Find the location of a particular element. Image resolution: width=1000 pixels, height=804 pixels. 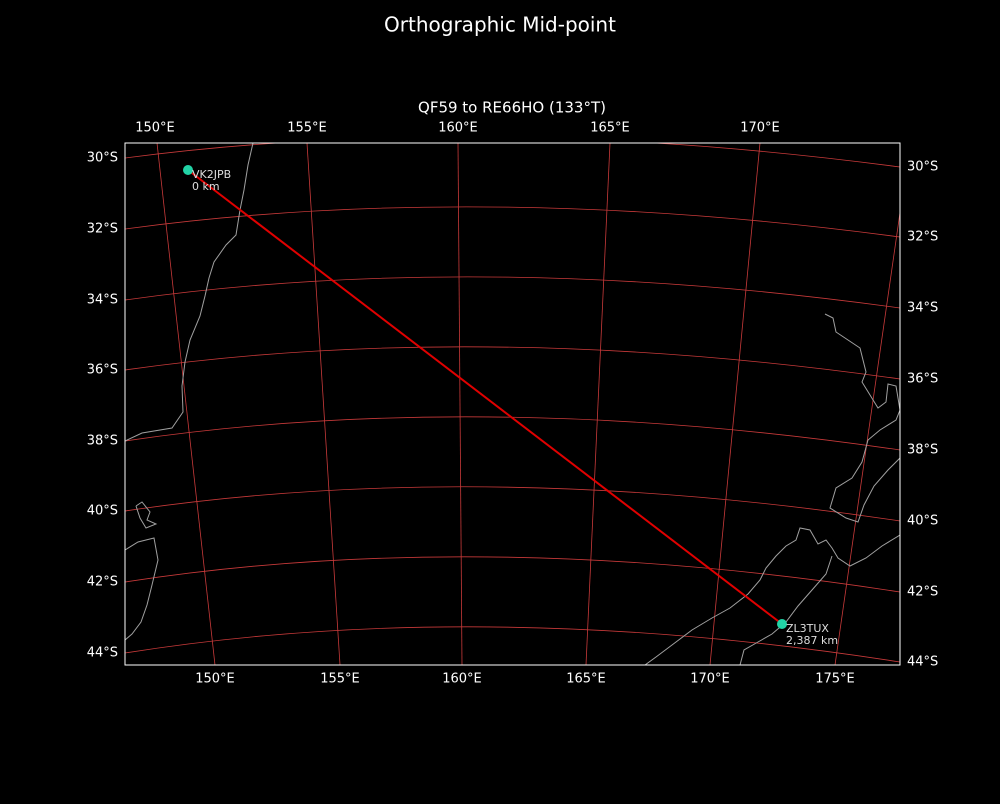

station-distance: 0 km is located at coordinates (206, 186).